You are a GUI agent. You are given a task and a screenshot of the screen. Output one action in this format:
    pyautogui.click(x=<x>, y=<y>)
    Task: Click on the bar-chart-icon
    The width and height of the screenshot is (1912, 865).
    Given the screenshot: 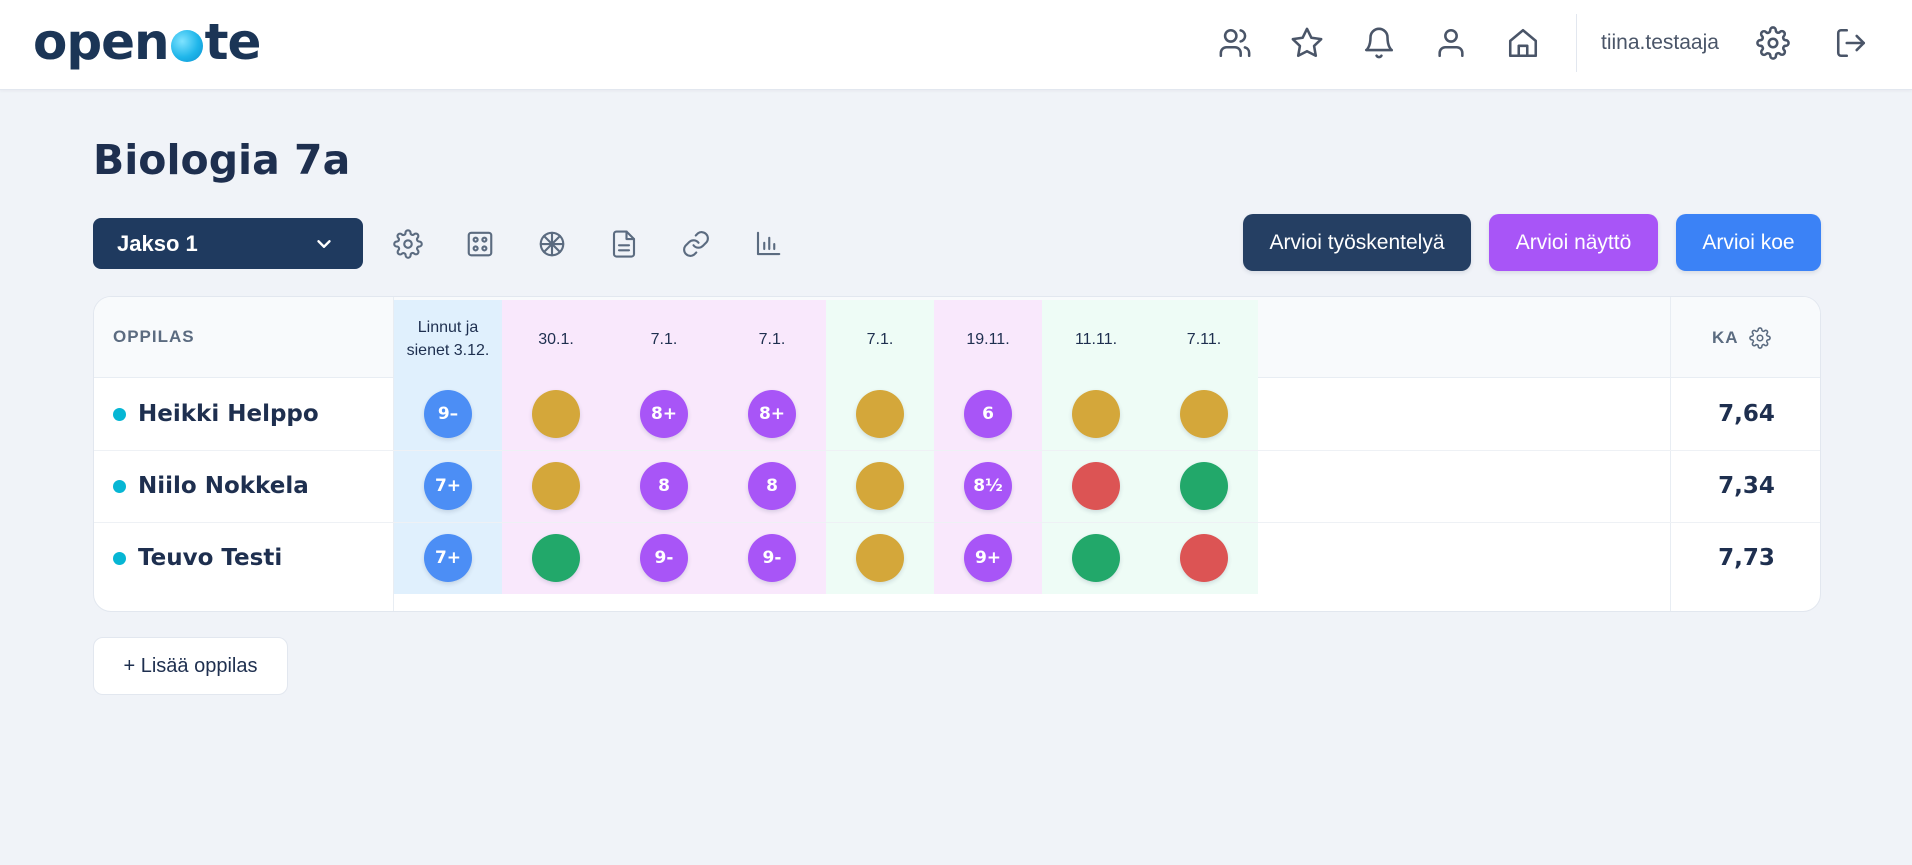 What is the action you would take?
    pyautogui.click(x=768, y=244)
    